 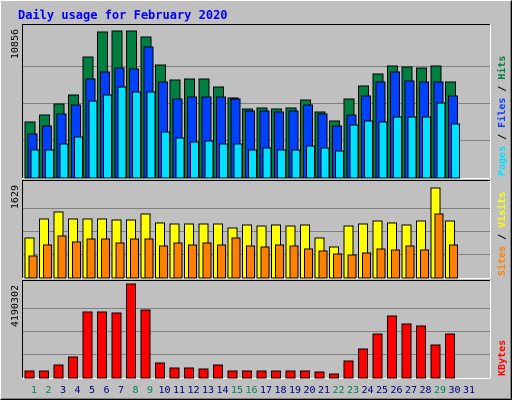 I want to click on chart-title: Daily usage for February 2020, so click(x=123, y=15).